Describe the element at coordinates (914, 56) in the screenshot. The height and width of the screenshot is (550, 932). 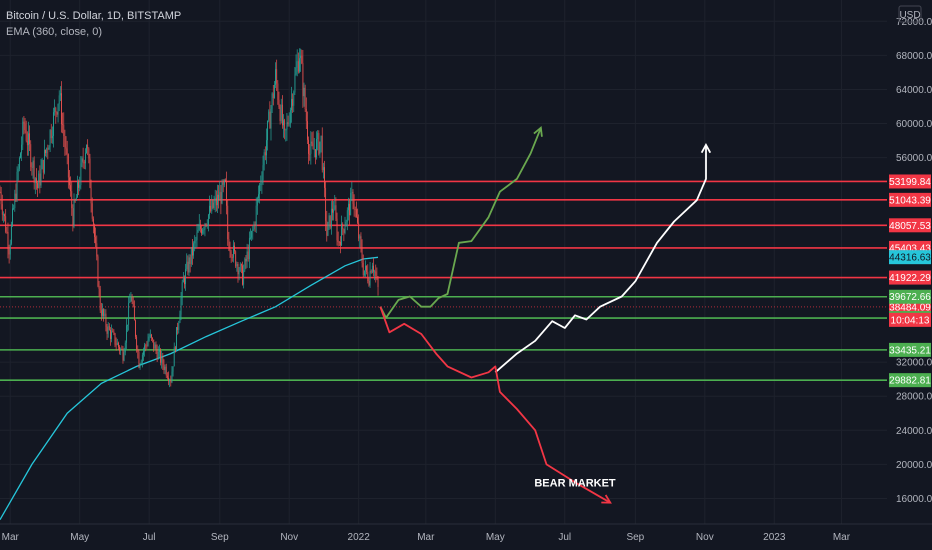
I see `y-tick-label: 68000.00` at that location.